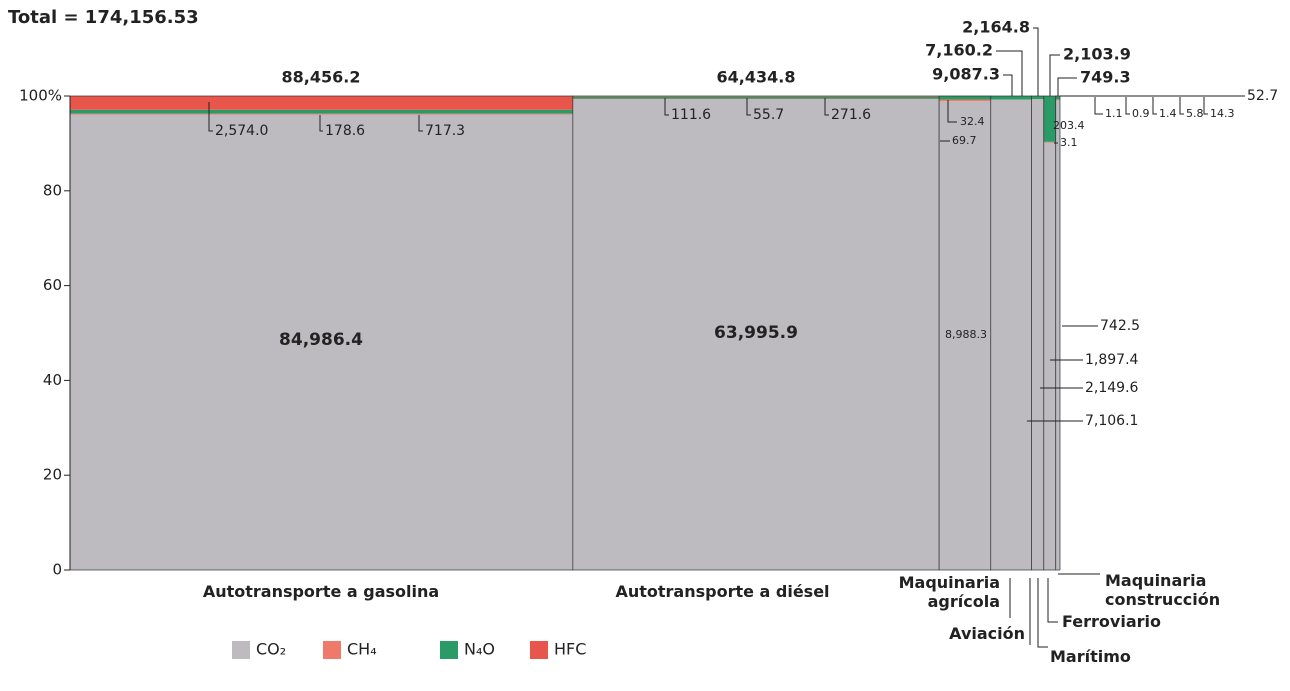 This screenshot has width=1290, height=691. Describe the element at coordinates (57, 570) in the screenshot. I see `y-tick-label: 0` at that location.